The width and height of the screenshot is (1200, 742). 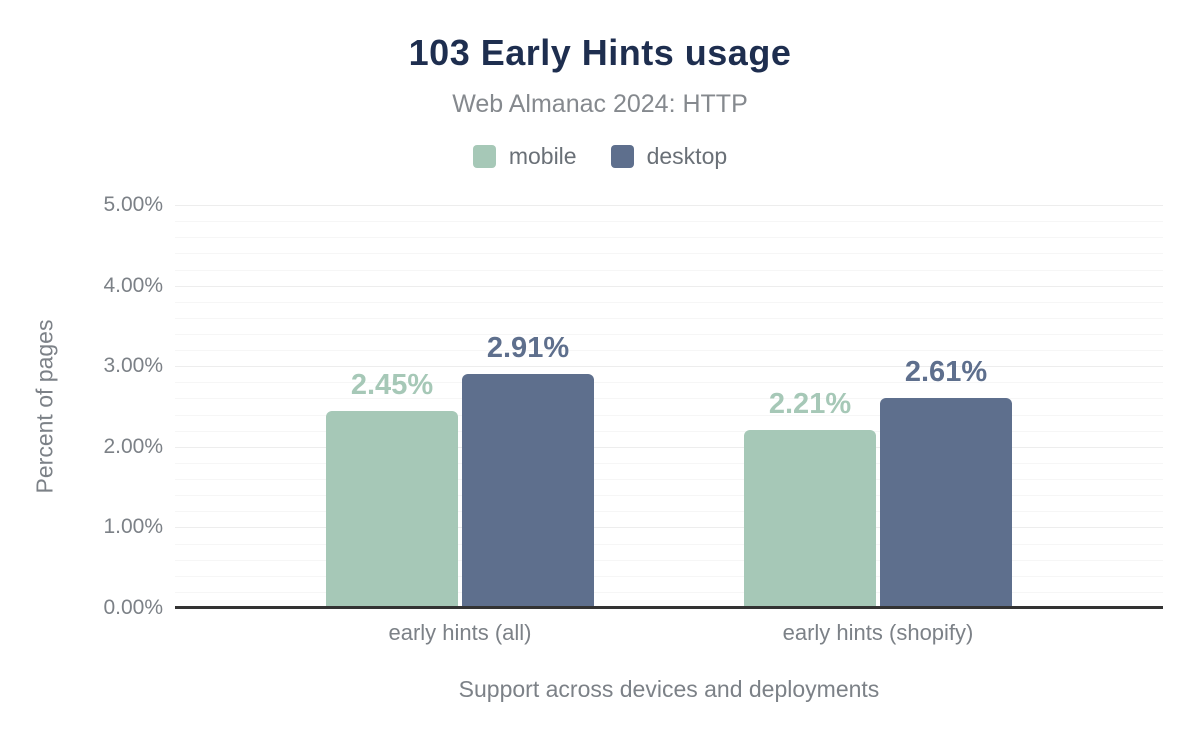 What do you see at coordinates (622, 156) in the screenshot?
I see `desktop-swatch-icon` at bounding box center [622, 156].